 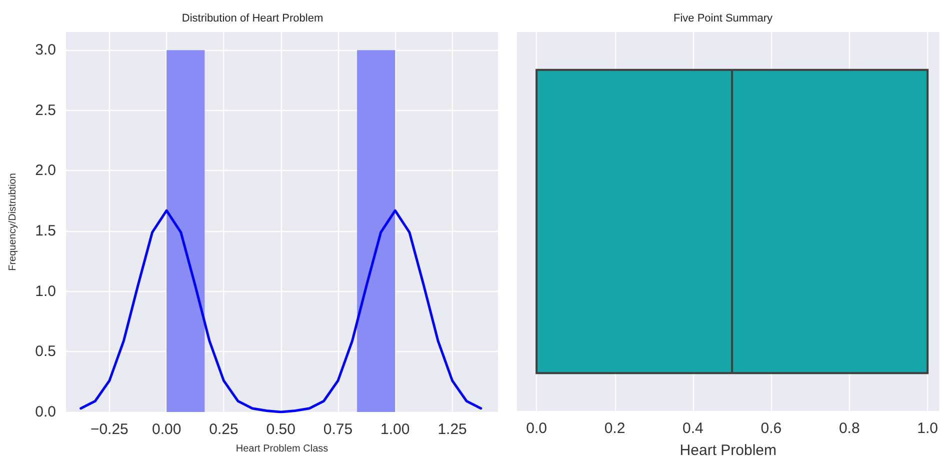 I want to click on x-tick-label: 0.00, so click(x=167, y=429).